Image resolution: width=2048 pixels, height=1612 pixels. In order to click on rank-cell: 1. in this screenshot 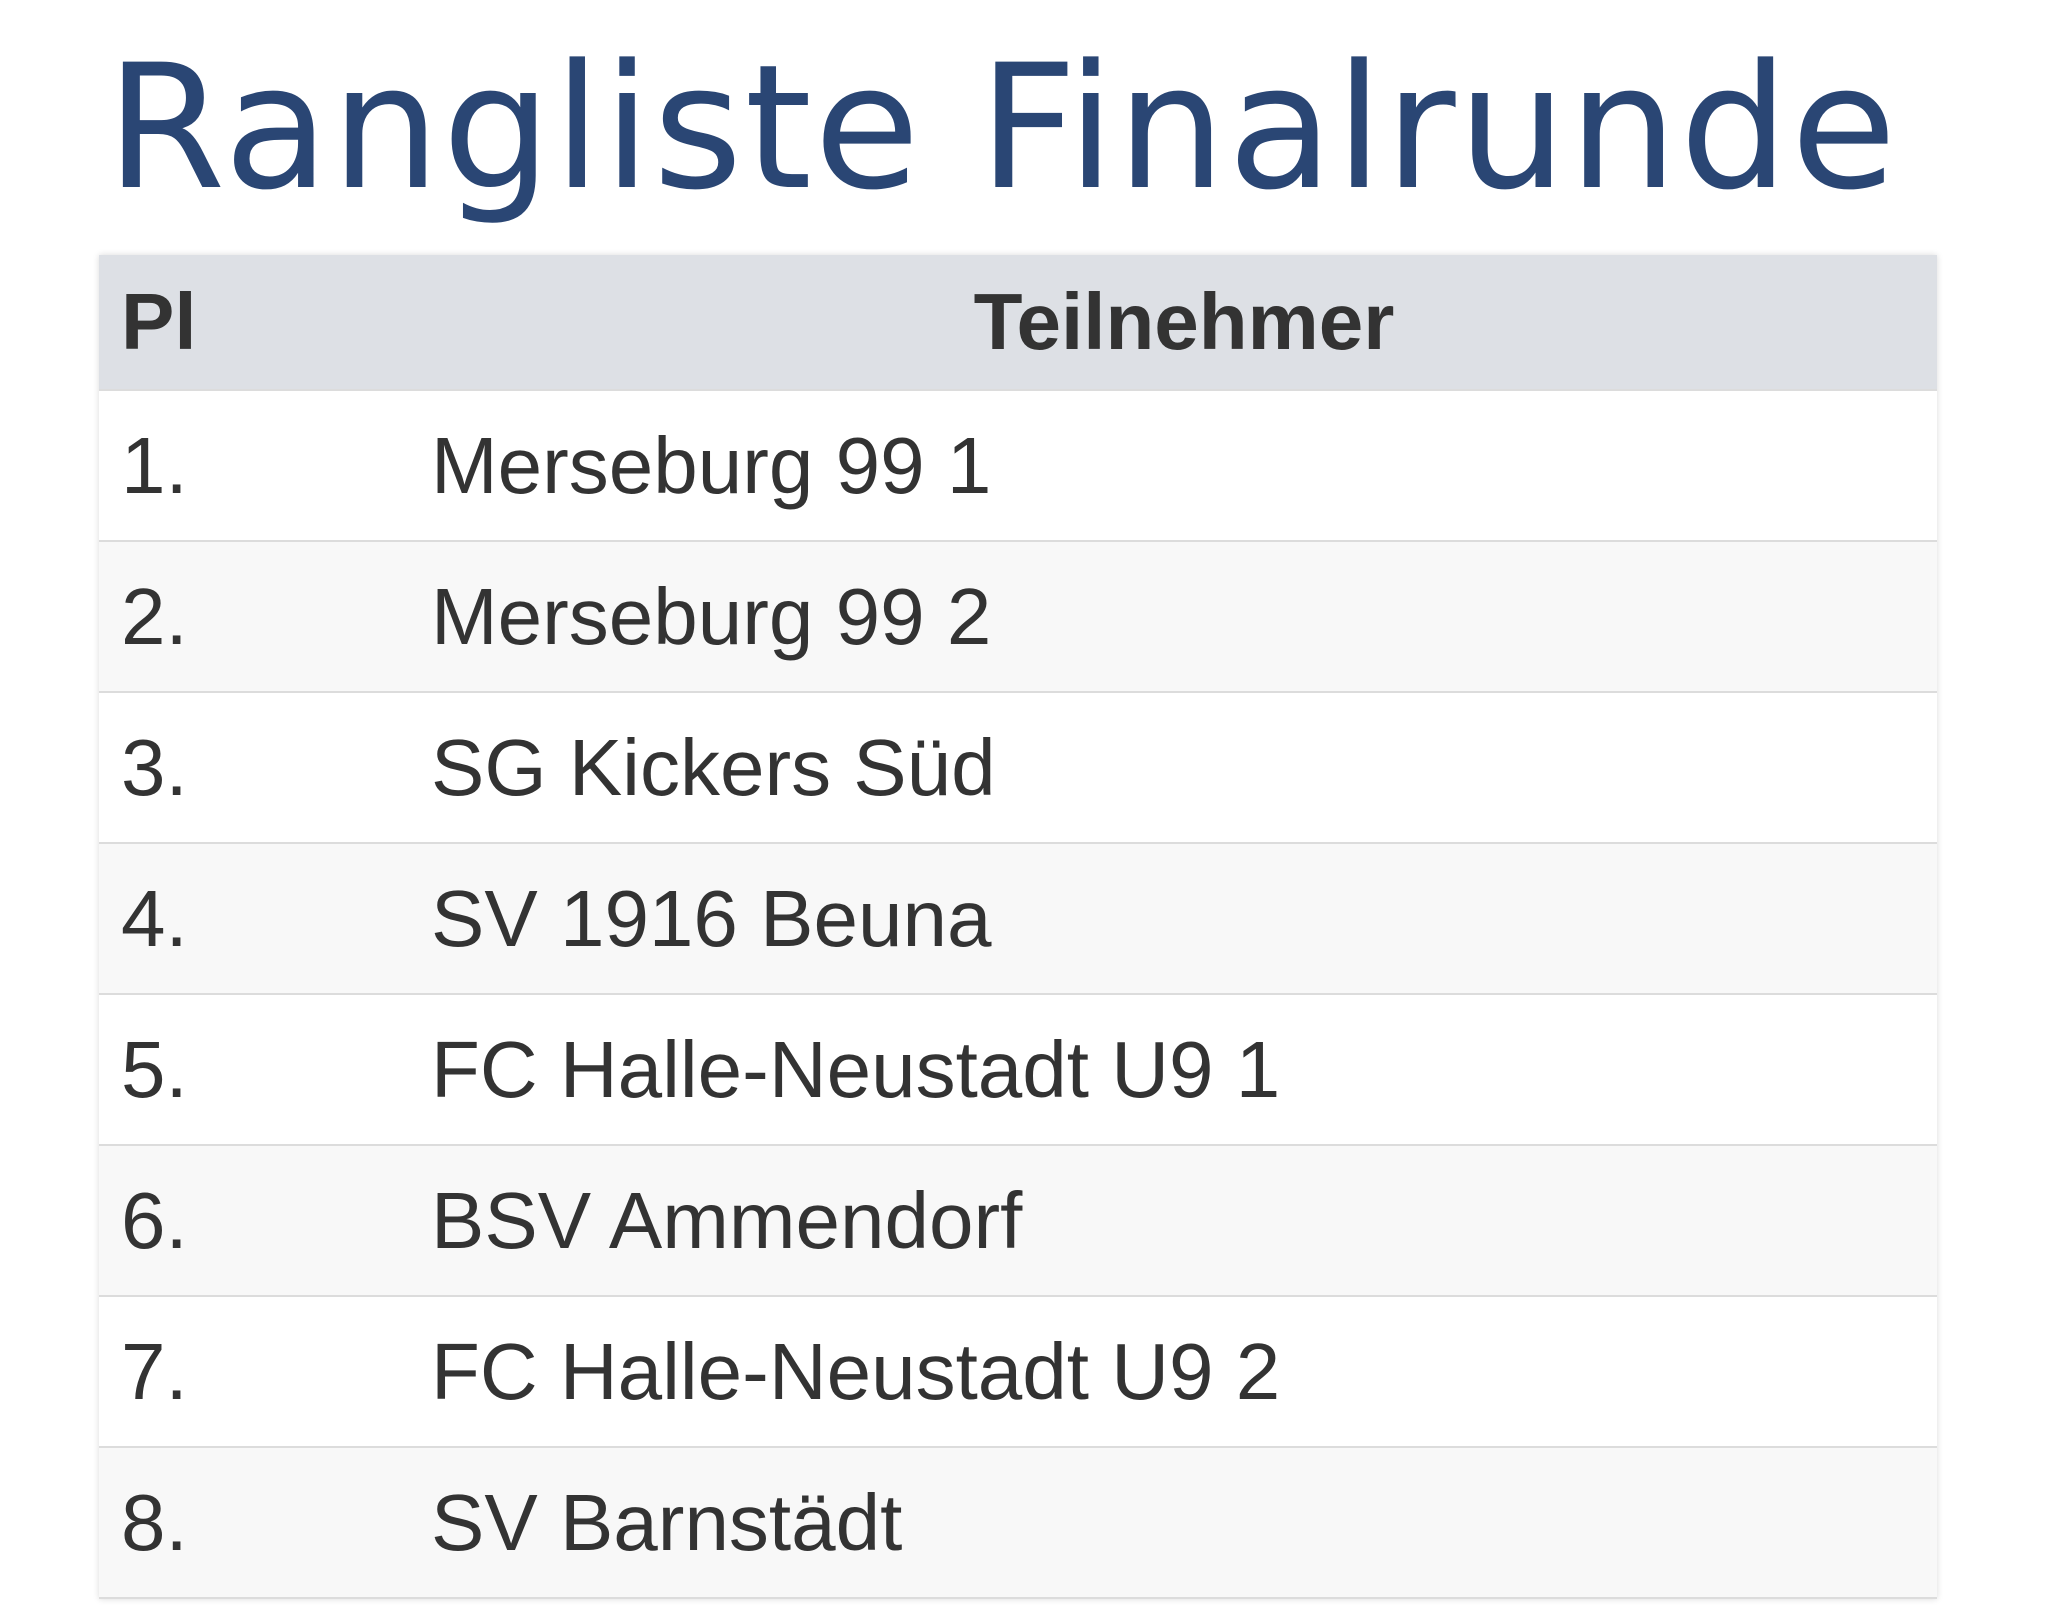, I will do `click(254, 465)`.